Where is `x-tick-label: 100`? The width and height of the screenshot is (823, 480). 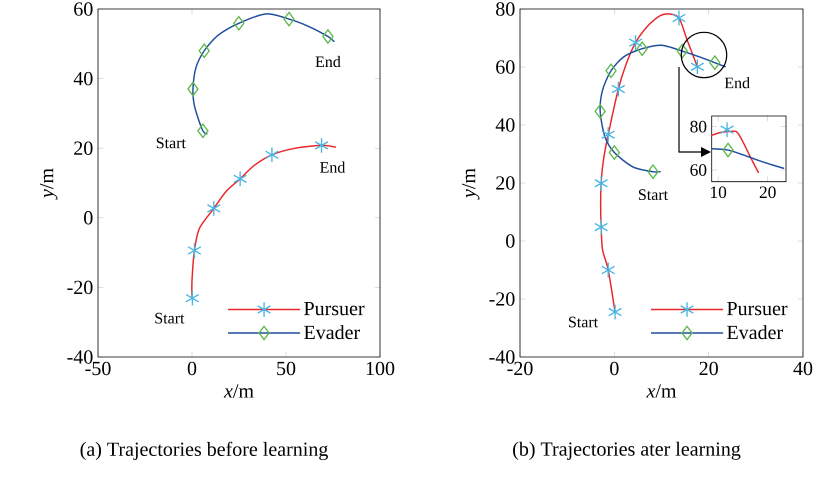
x-tick-label: 100 is located at coordinates (380, 369).